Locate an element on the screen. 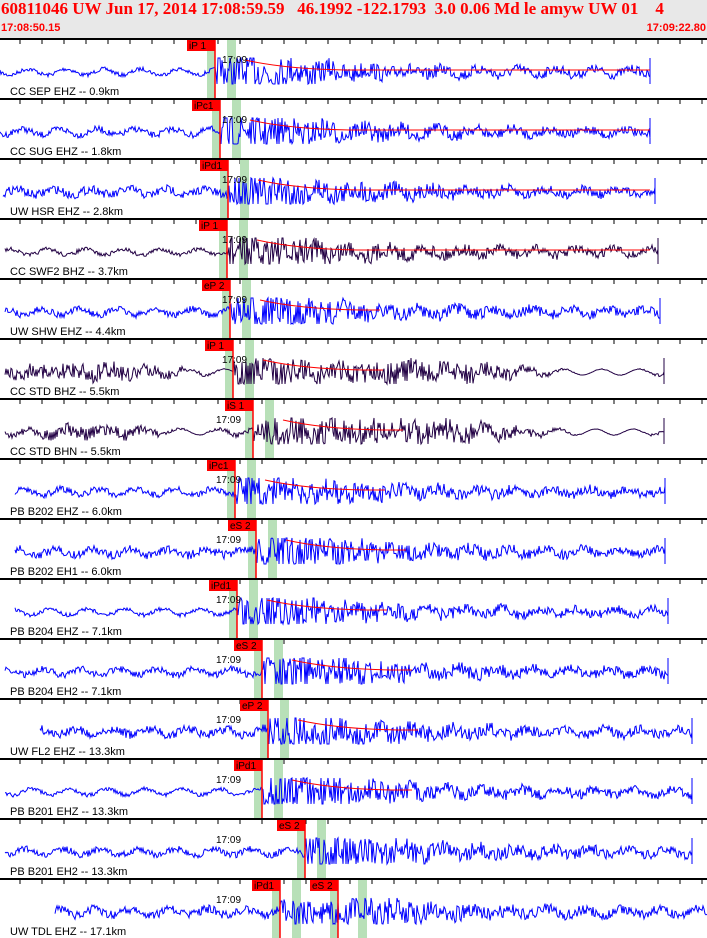 Image resolution: width=707 pixels, height=938 pixels. station-label: CC STD BHZ -- 5.5km is located at coordinates (64, 392).